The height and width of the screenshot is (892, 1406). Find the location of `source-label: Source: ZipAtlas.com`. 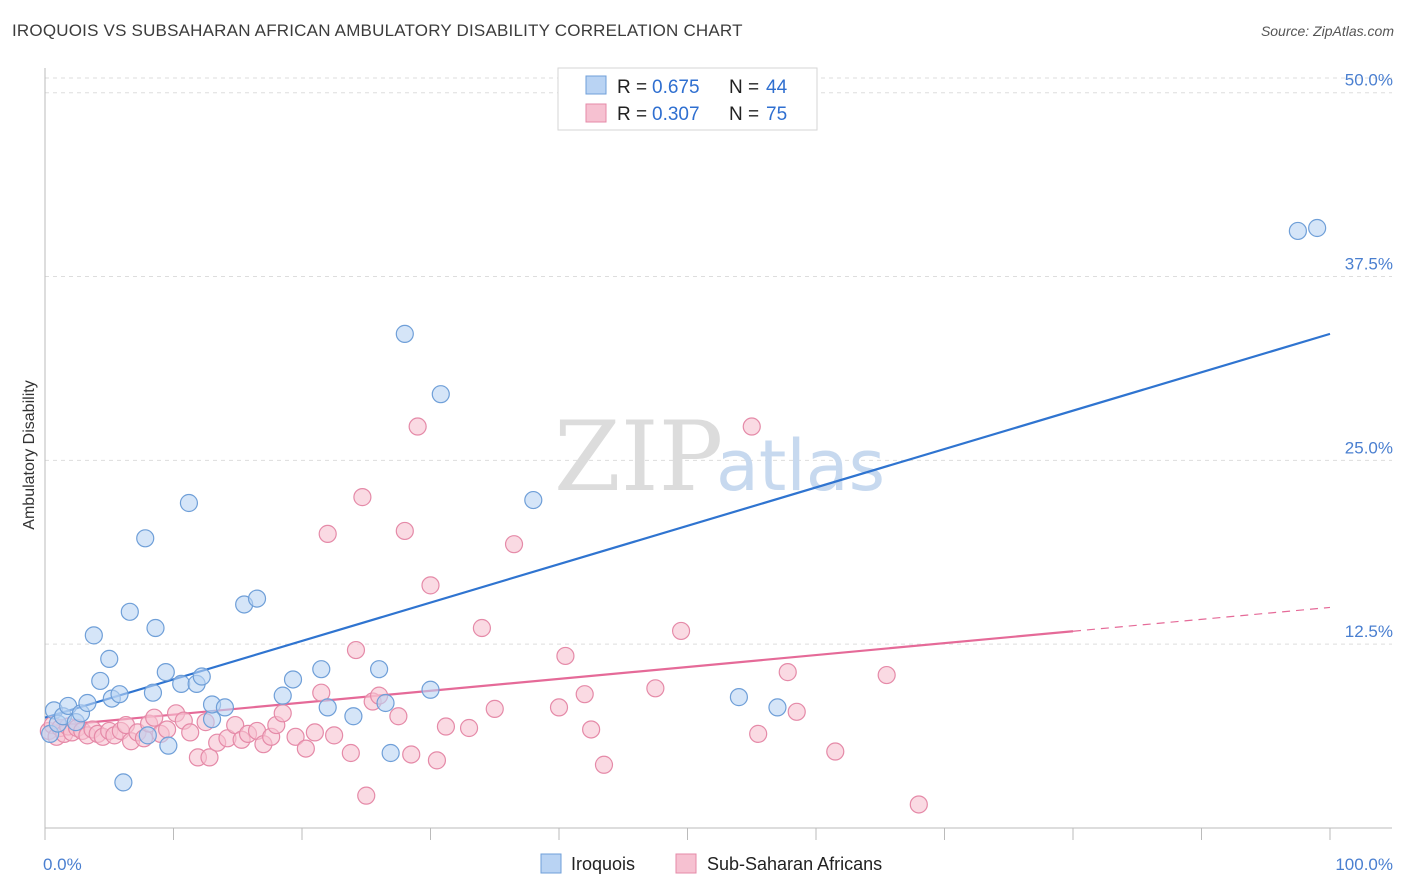

source-label: Source: ZipAtlas.com is located at coordinates (1327, 31).